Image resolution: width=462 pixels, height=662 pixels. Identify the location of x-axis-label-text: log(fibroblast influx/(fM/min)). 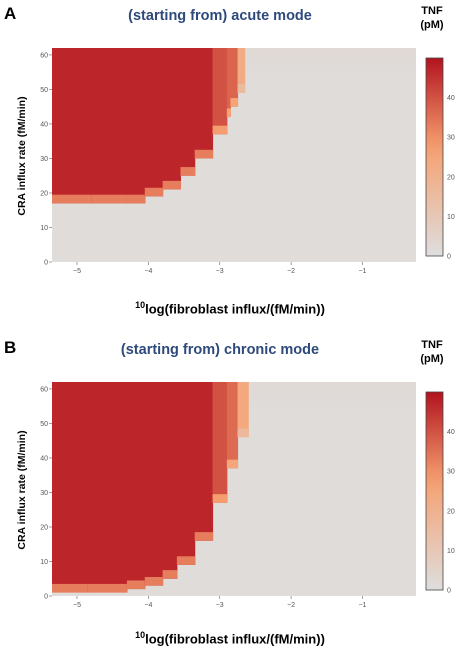
(235, 309).